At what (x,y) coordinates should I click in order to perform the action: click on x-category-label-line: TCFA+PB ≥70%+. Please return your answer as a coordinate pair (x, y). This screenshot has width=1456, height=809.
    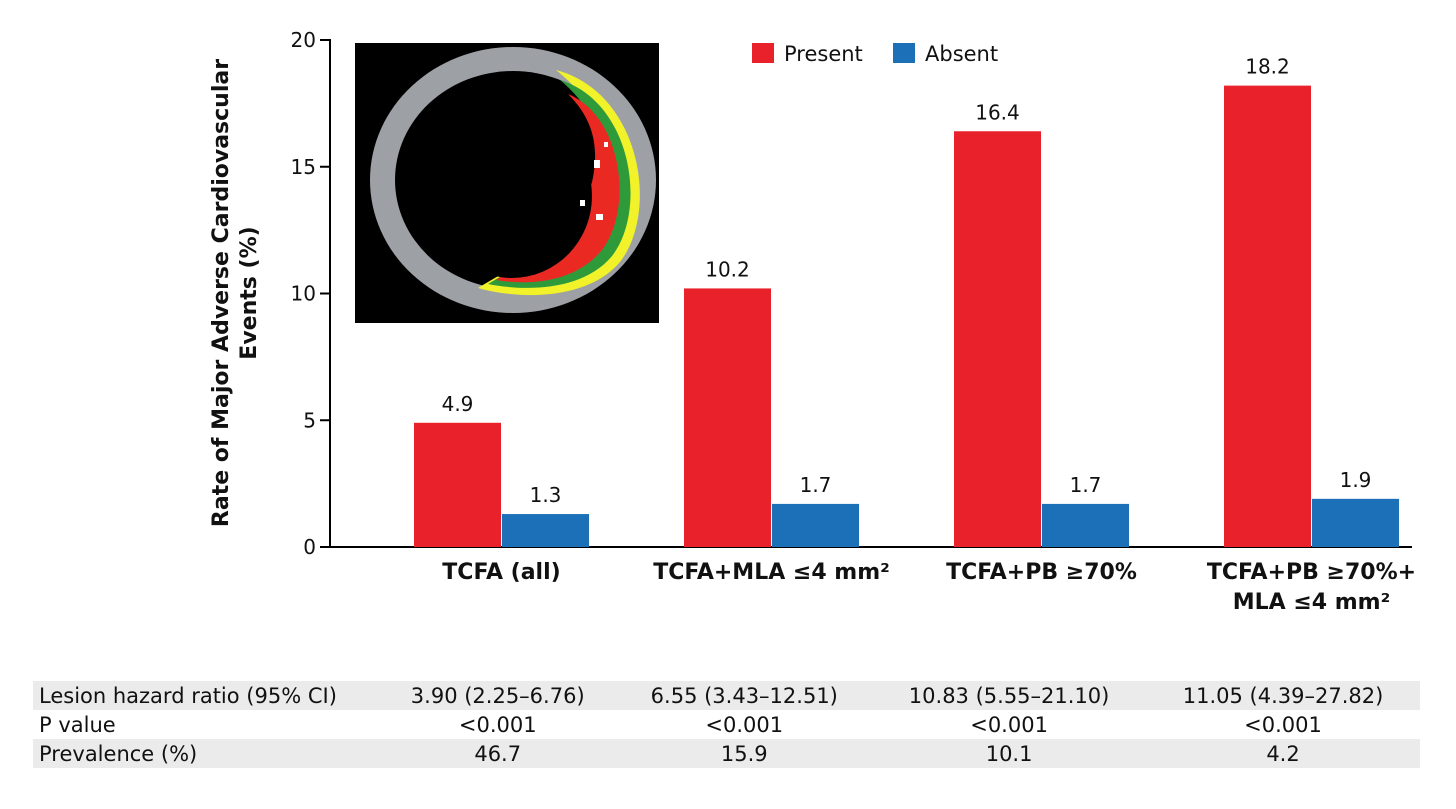
    Looking at the image, I should click on (1311, 572).